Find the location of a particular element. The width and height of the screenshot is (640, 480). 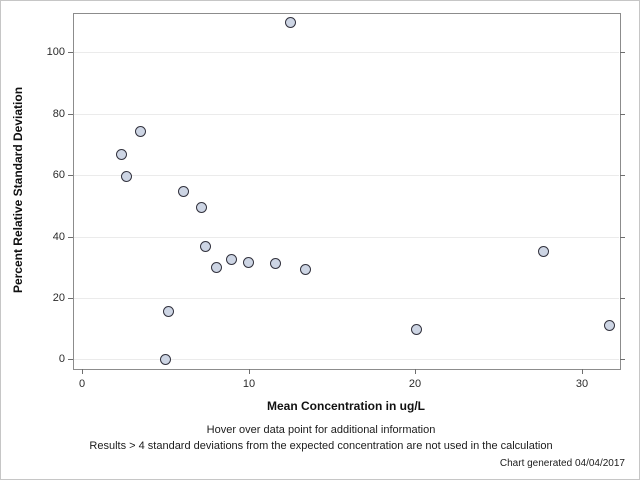

chart-generated-date: Chart generated 04/04/2017 is located at coordinates (562, 463).